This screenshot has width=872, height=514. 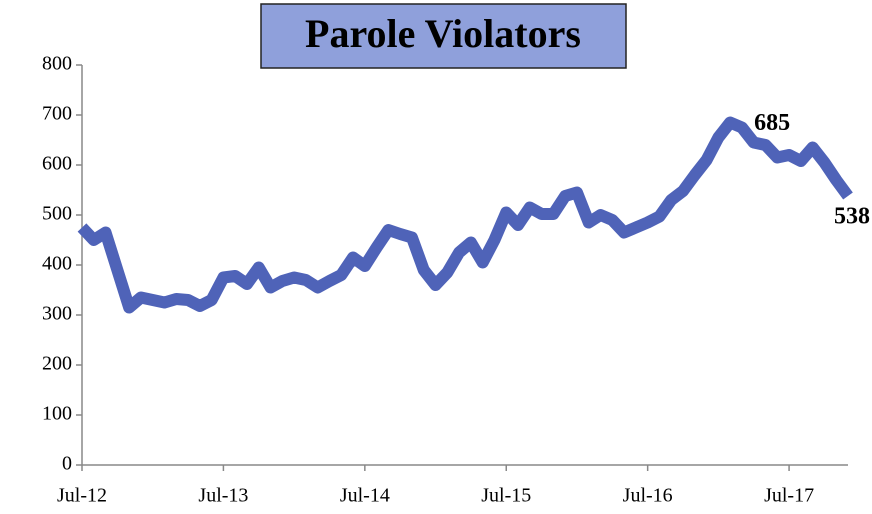 What do you see at coordinates (852, 217) in the screenshot?
I see `data-label: 538` at bounding box center [852, 217].